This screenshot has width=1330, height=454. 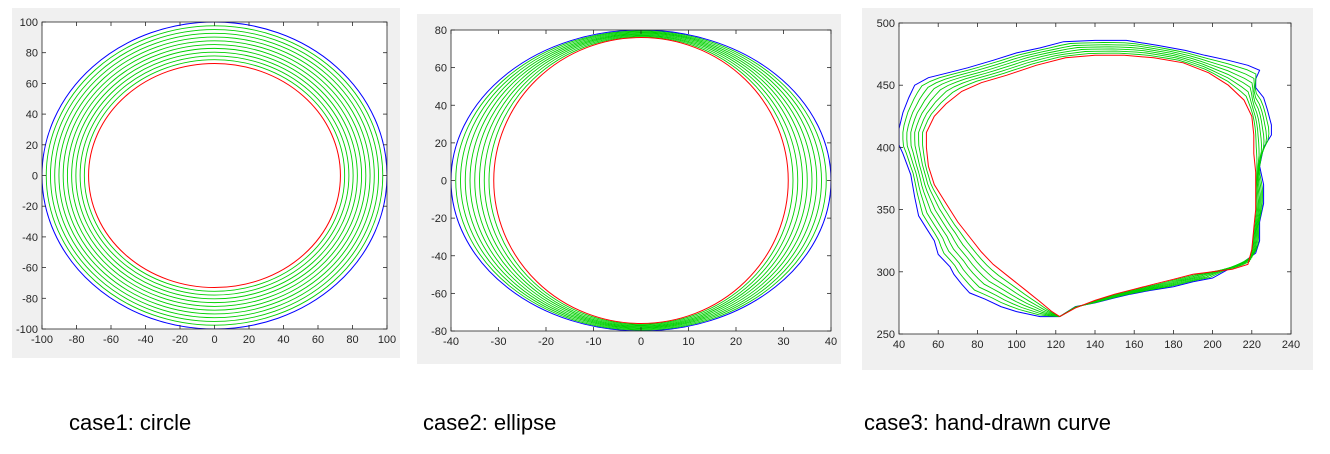 I want to click on x-tick-label: -80, so click(x=77, y=340).